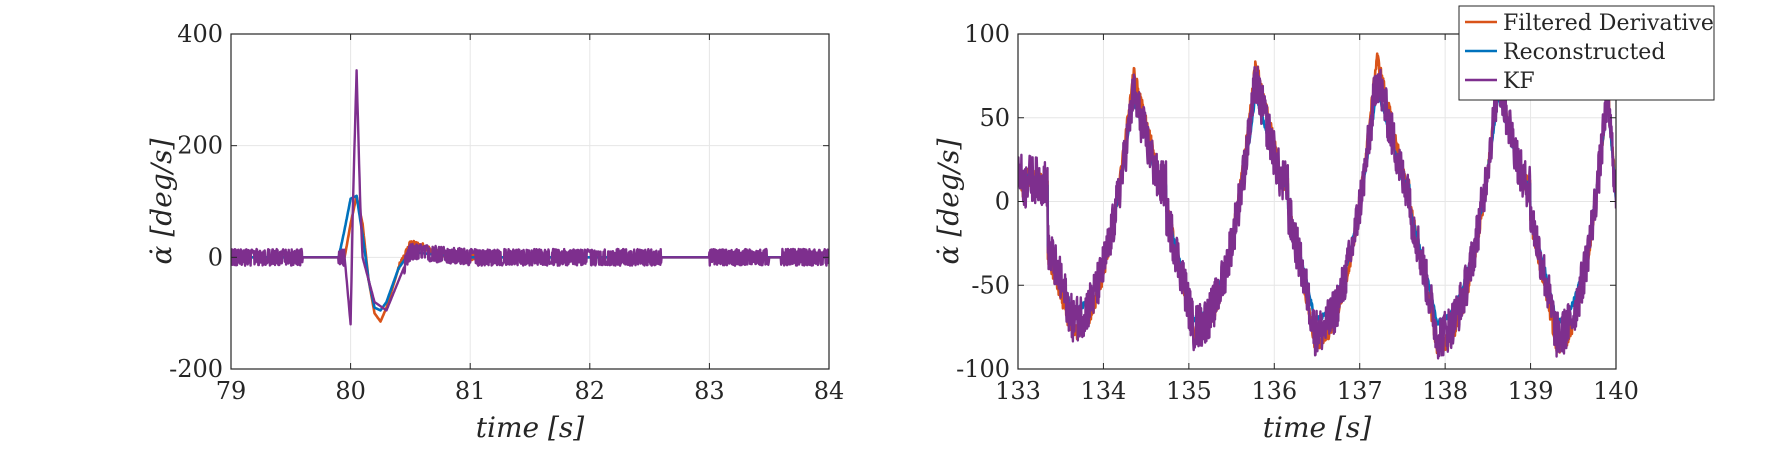  I want to click on legend: Filtered Derivative Reconstructed KF, so click(1586, 53).